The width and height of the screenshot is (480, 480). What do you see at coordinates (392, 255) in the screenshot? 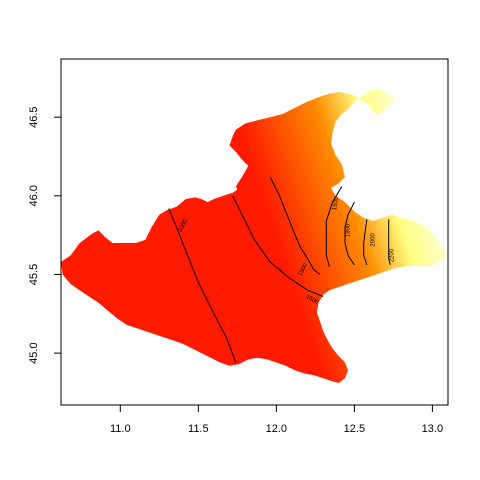
I see `contour-label-6: 2200` at bounding box center [392, 255].